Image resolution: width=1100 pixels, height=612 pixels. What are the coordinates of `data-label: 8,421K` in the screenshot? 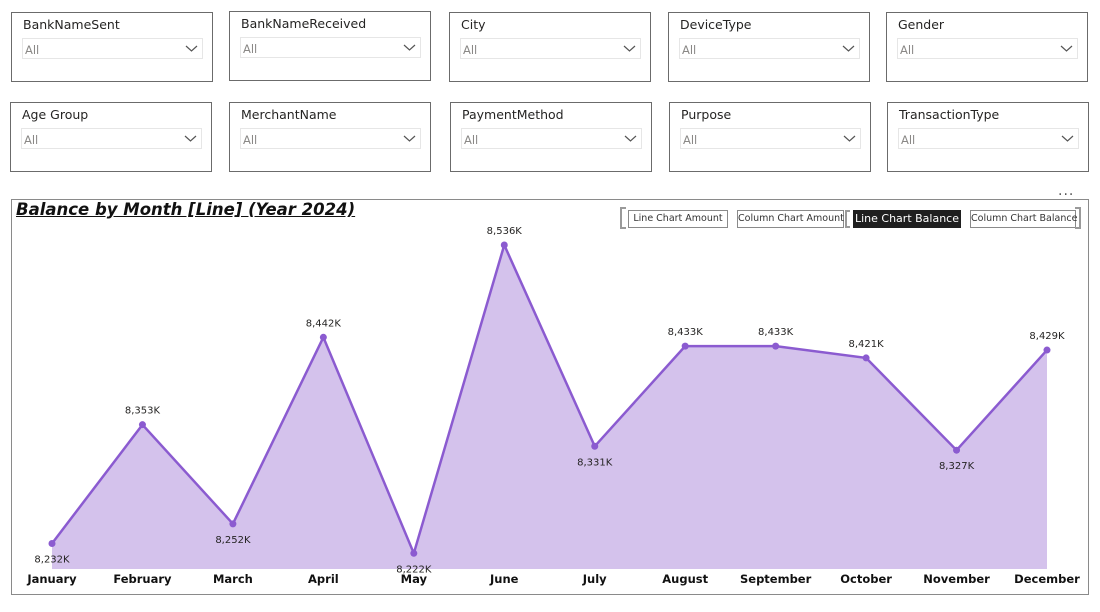 It's located at (866, 344).